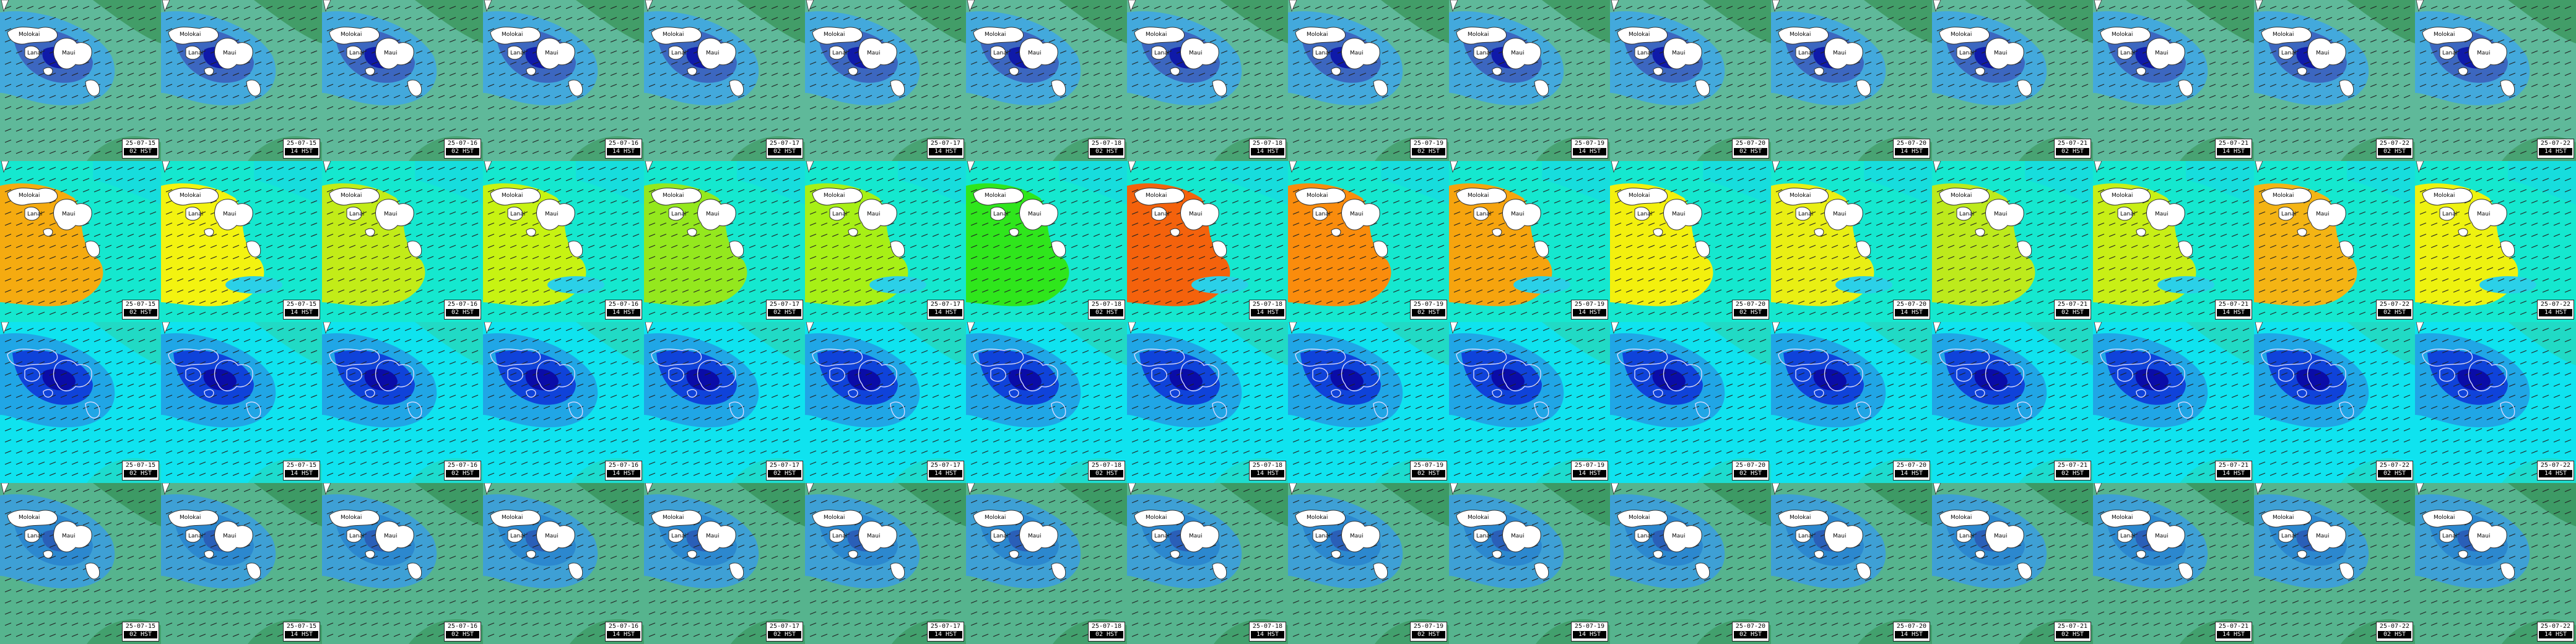 This screenshot has width=2576, height=644. I want to click on island-lanai, so click(1320, 374).